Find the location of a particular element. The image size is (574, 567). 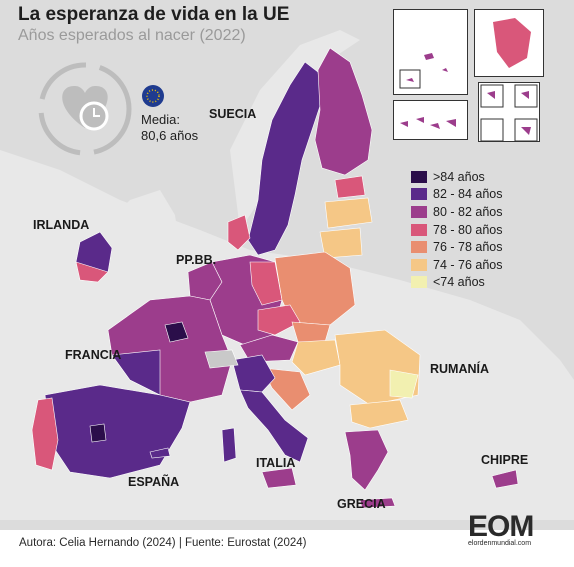

legend-item: 76 - 78 años is located at coordinates (457, 247).